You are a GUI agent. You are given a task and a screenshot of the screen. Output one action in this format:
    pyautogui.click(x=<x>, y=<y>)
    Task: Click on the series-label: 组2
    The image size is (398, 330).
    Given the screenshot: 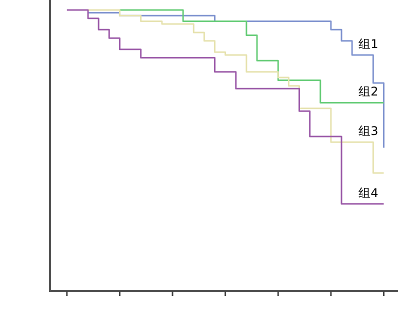 What is the action you would take?
    pyautogui.click(x=368, y=91)
    